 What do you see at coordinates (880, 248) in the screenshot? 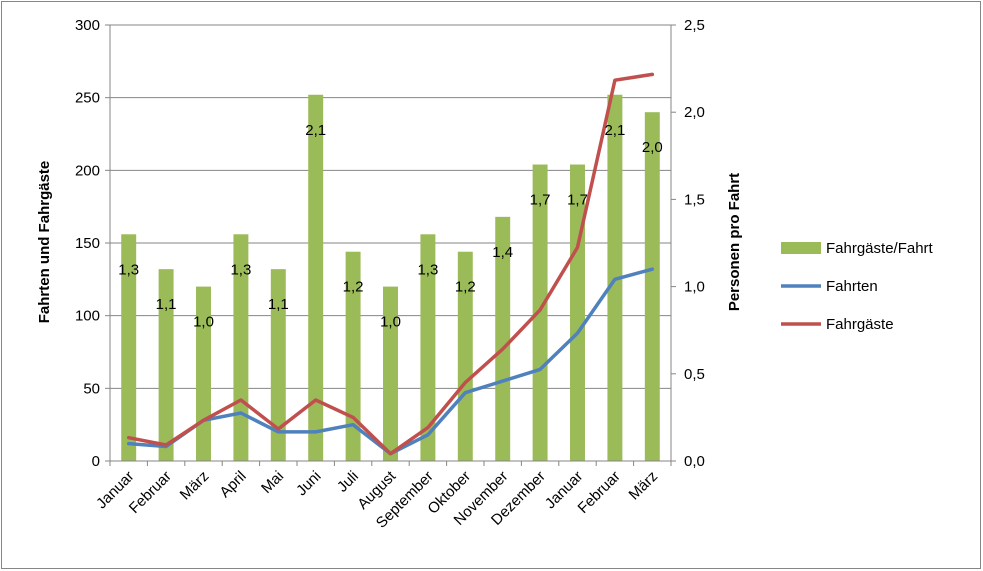
I see `legend-label: Fahrgäste/Fahrt` at bounding box center [880, 248].